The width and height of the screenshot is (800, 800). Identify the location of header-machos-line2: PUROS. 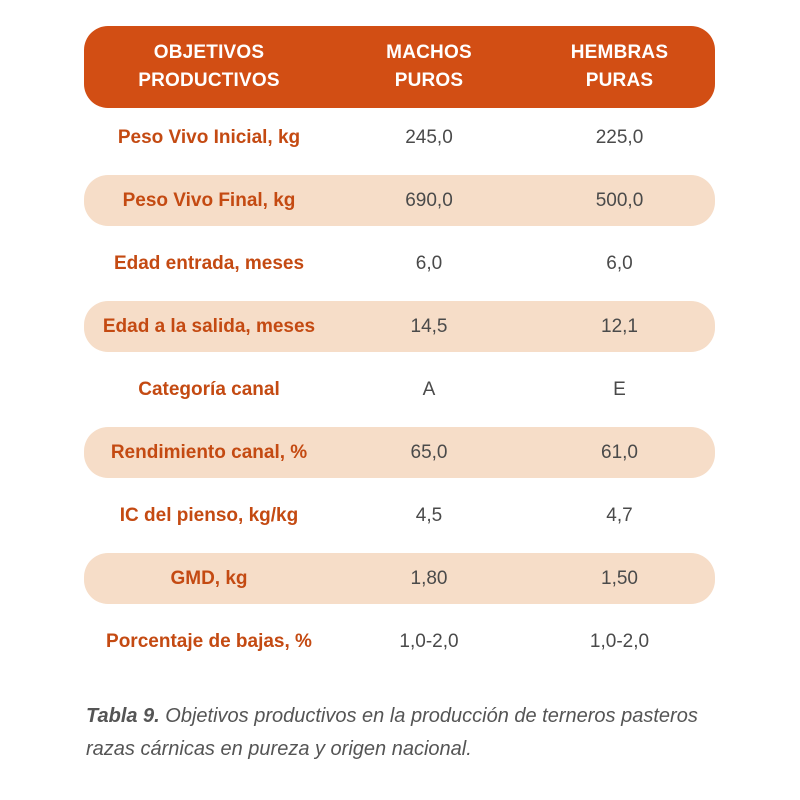
(429, 80).